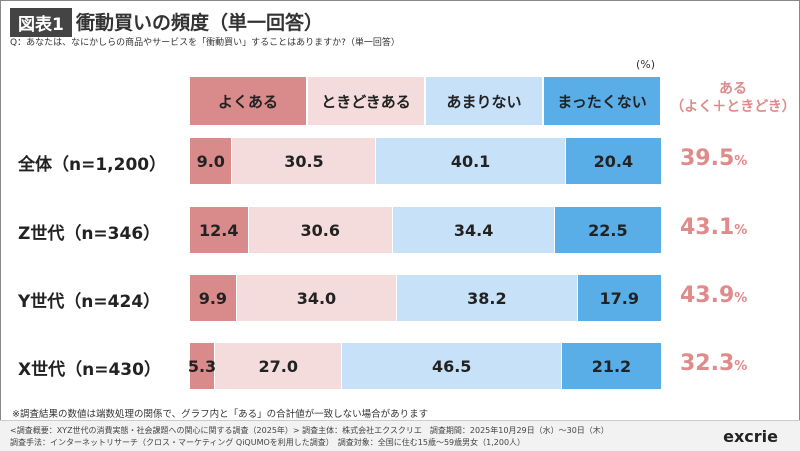 The image size is (800, 451). I want to click on category-label: 全体（n=1,200）, so click(92, 165).